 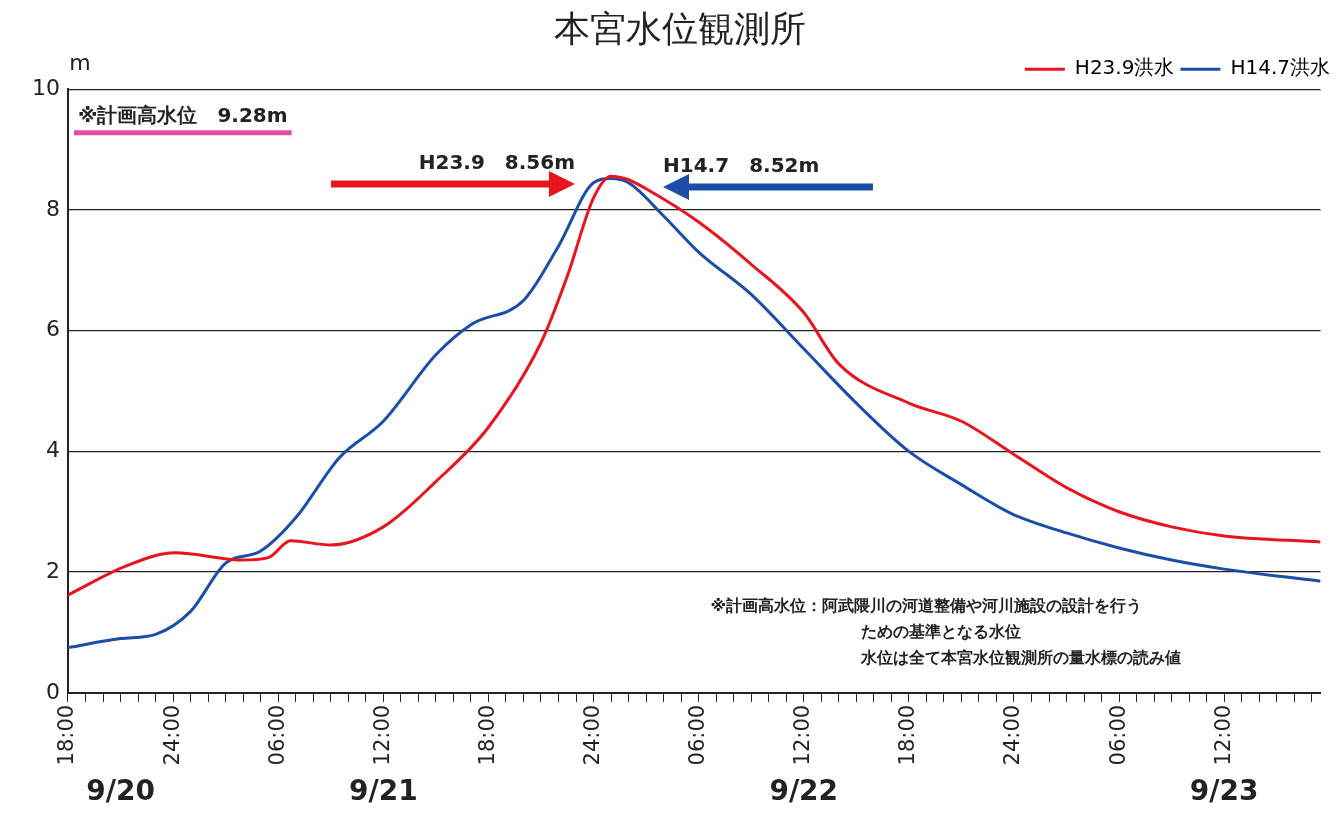 I want to click on legend-label: H14.7洪水, so click(x=1280, y=67).